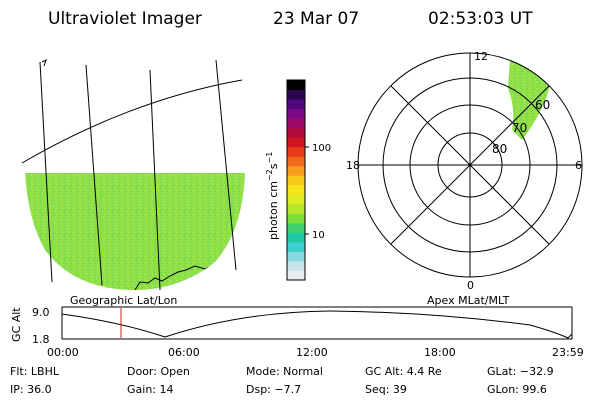 This screenshot has width=600, height=400. I want to click on info-gain: Gain: 14, so click(150, 389).